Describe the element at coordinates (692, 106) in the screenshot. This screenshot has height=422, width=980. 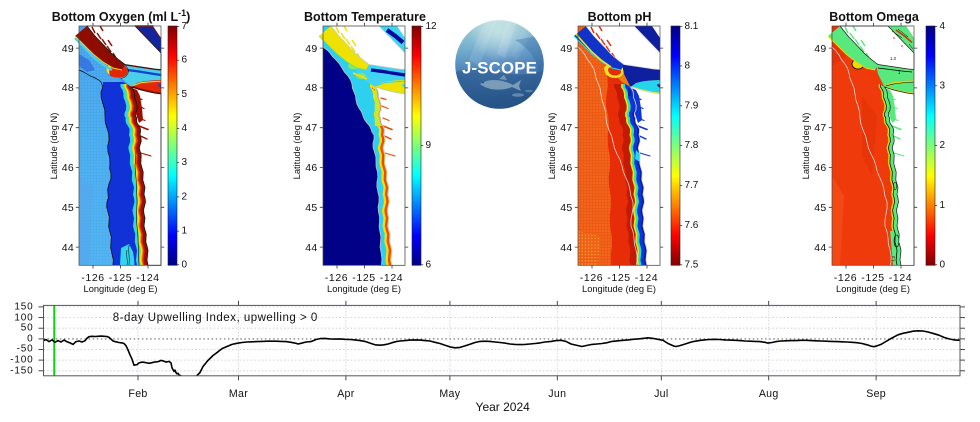
I see `svg-text: 7.9` at that location.